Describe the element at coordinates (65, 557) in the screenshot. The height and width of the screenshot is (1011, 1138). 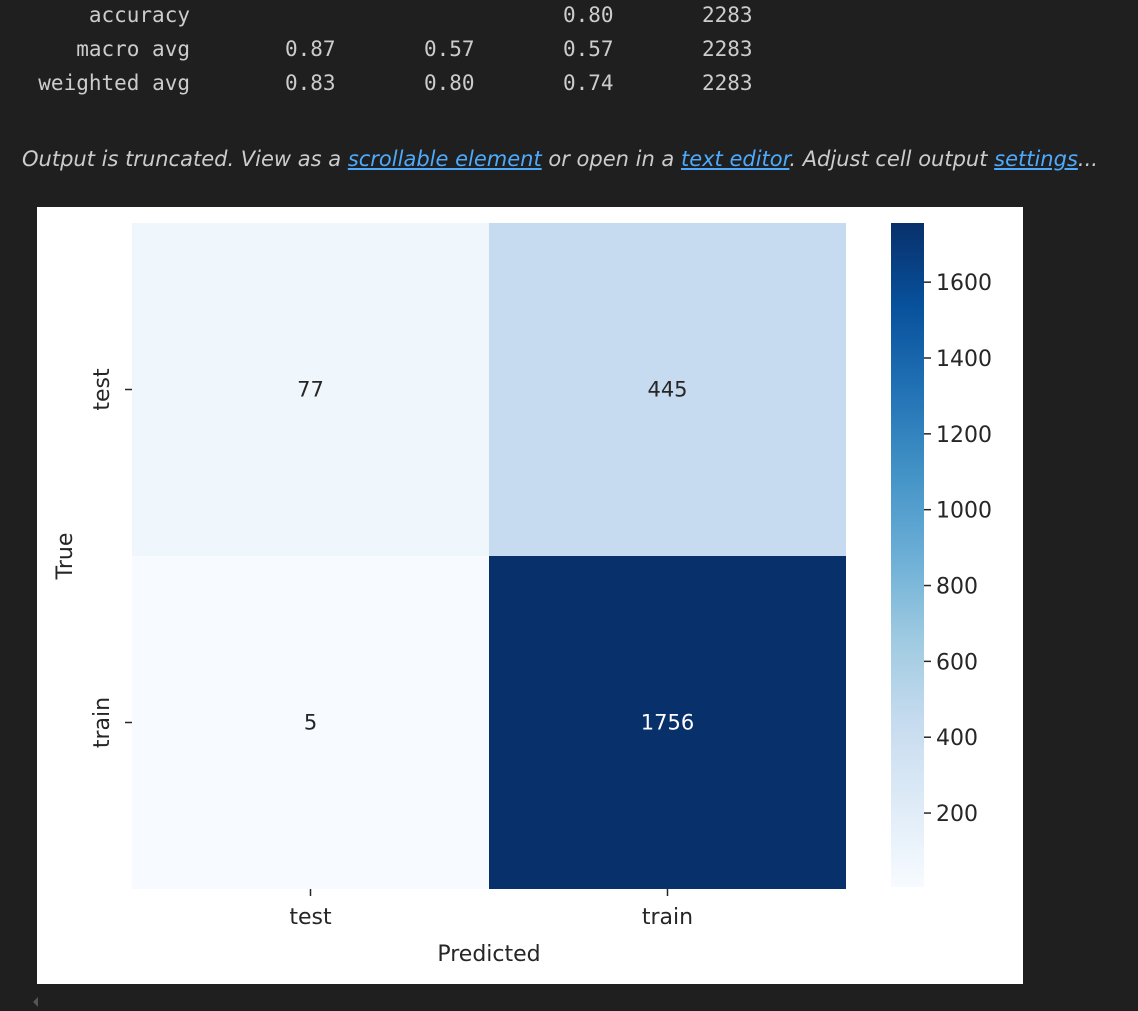
I see `y-axis-label: True` at that location.